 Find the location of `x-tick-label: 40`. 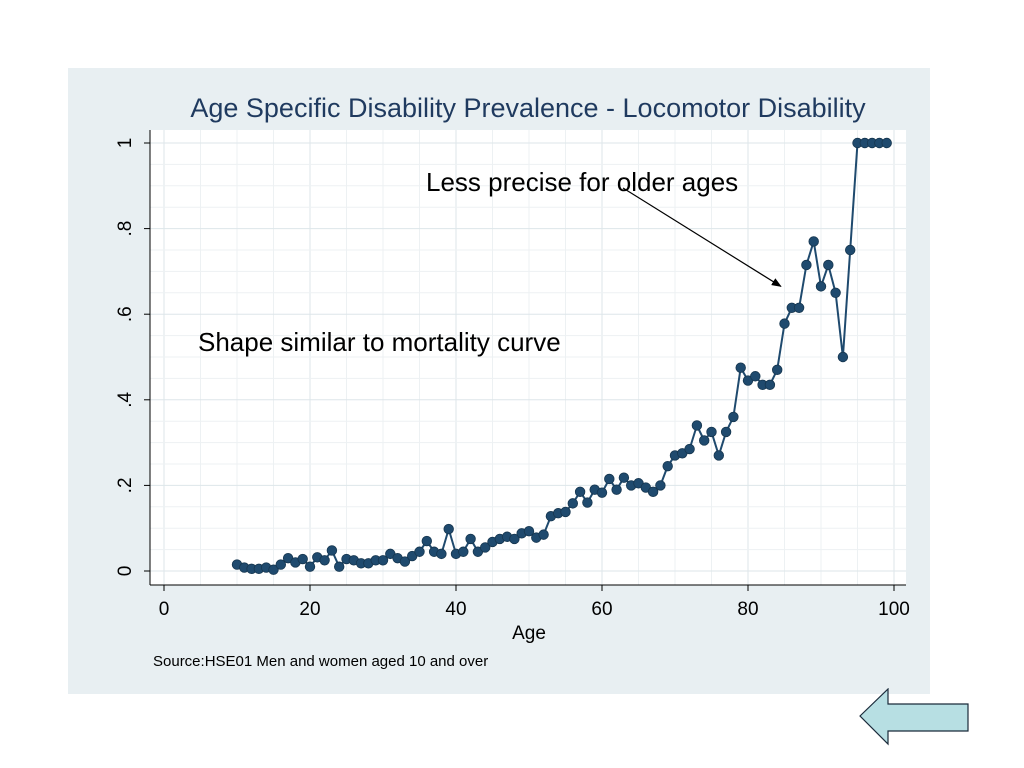

x-tick-label: 40 is located at coordinates (455, 609).